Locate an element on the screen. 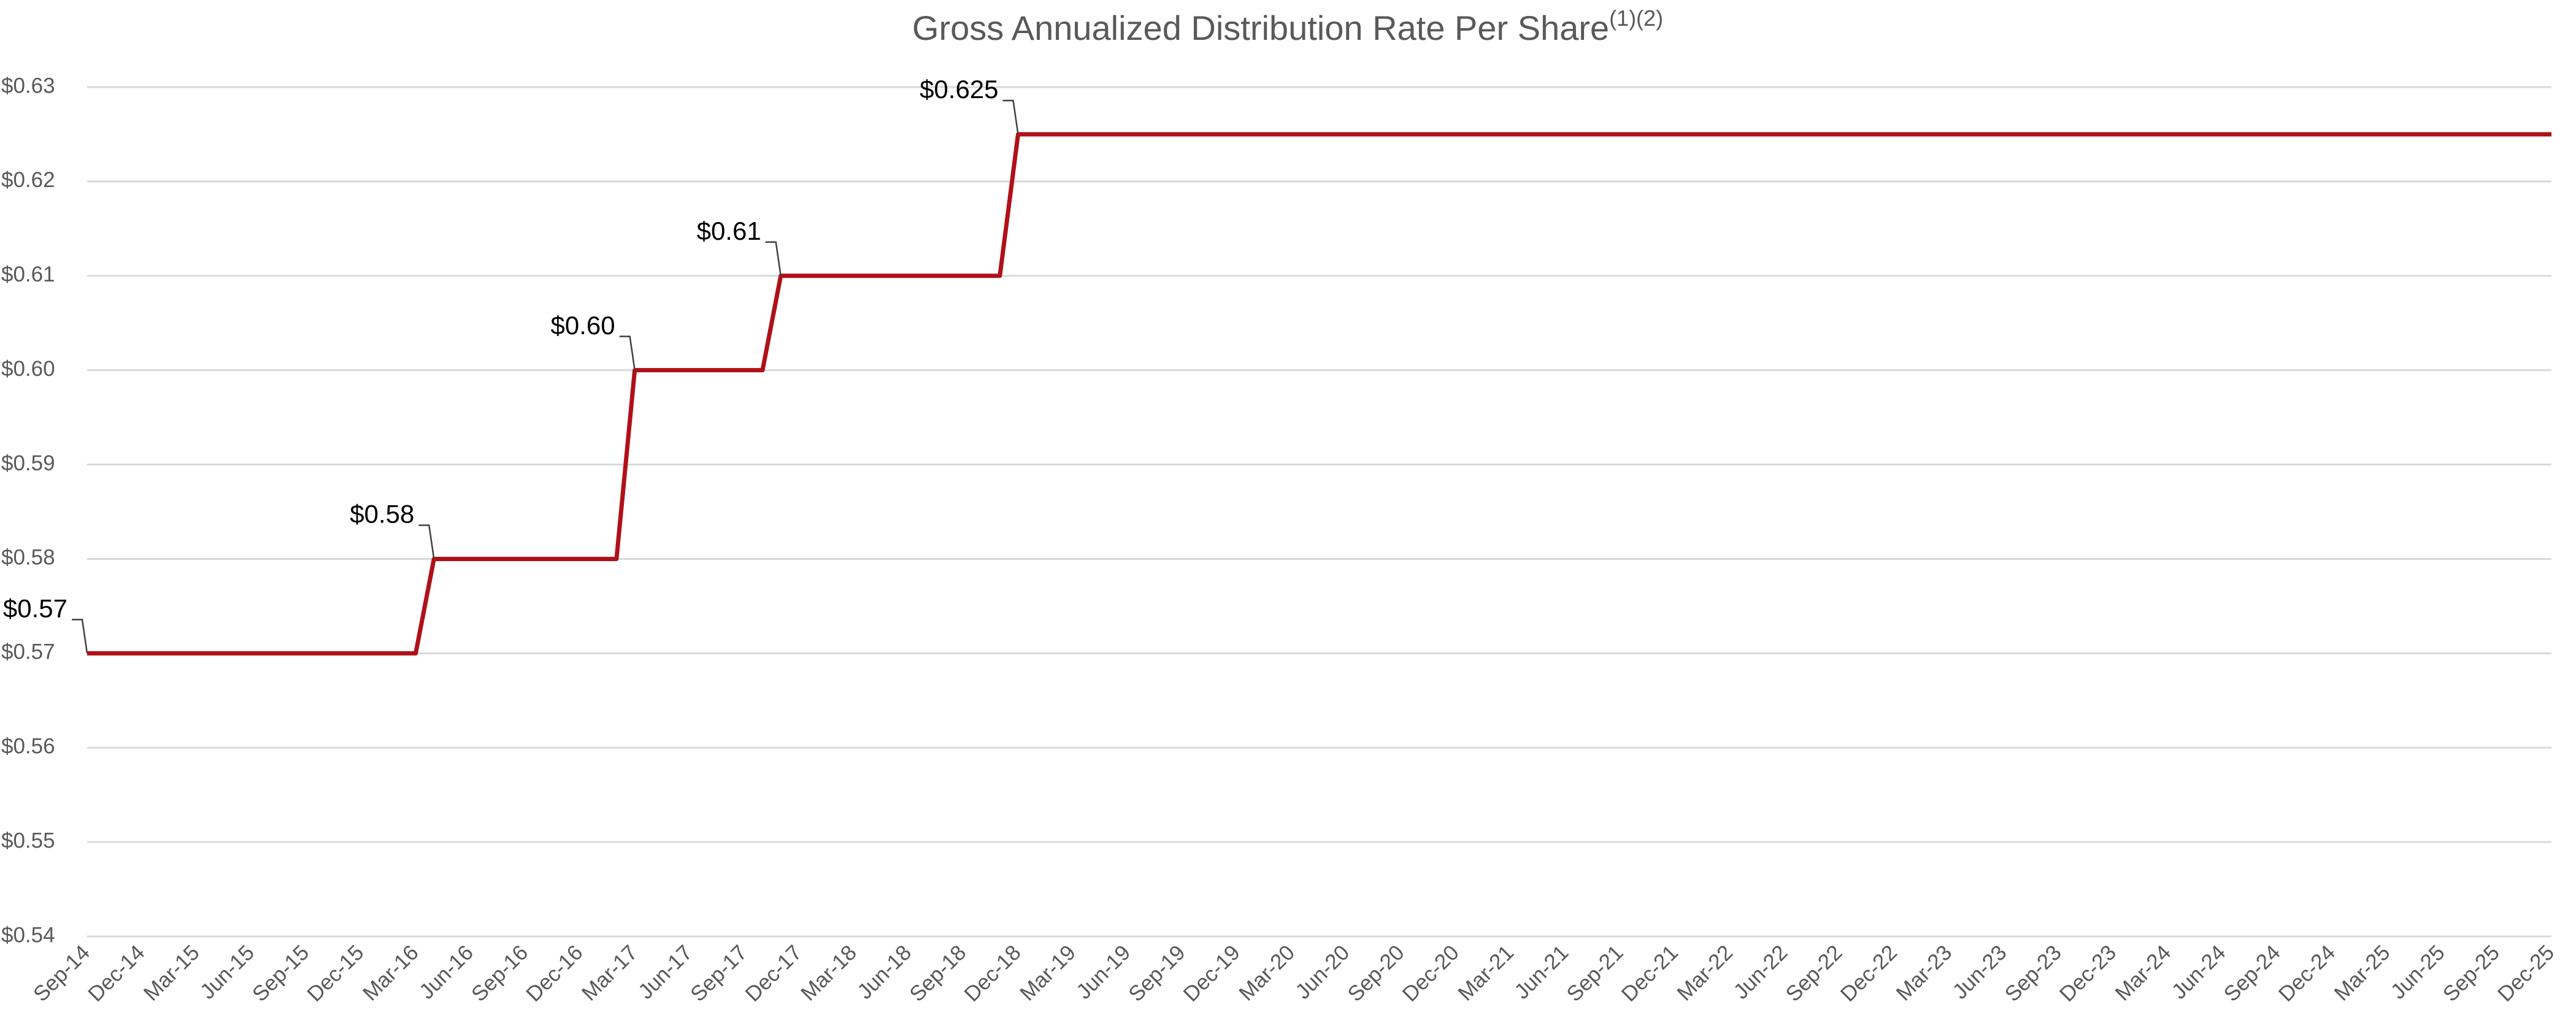 The image size is (2576, 1029). x-tick-label: Jun-18 is located at coordinates (885, 972).